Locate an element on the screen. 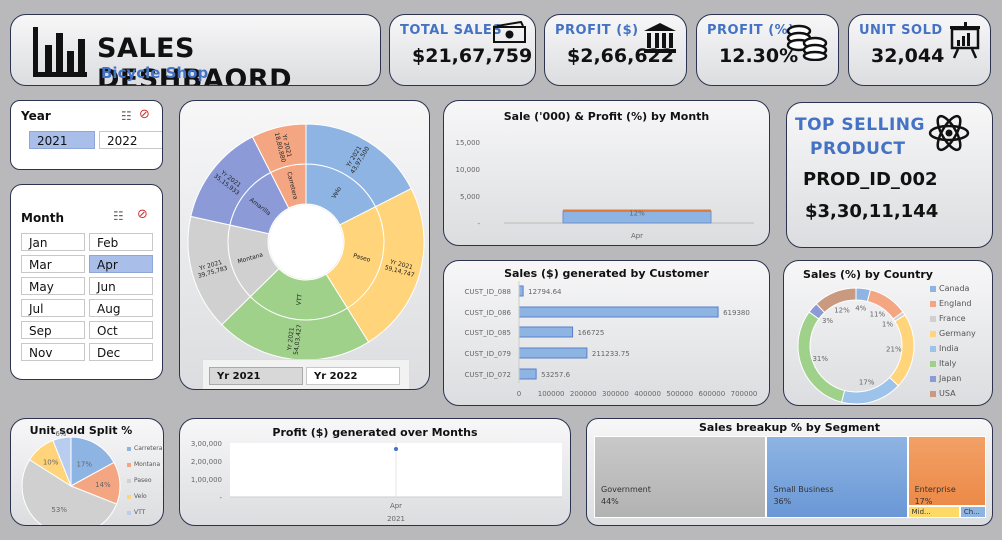 This screenshot has height=540, width=1002. x-tick-label: 100000 is located at coordinates (551, 394).